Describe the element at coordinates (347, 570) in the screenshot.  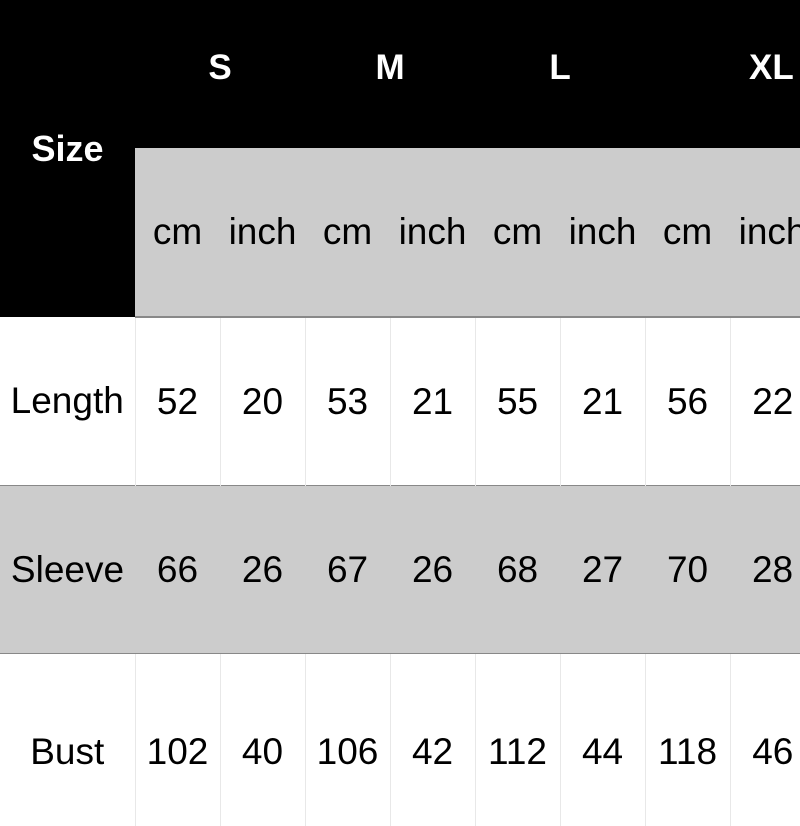
I see `value-cell: 67` at that location.